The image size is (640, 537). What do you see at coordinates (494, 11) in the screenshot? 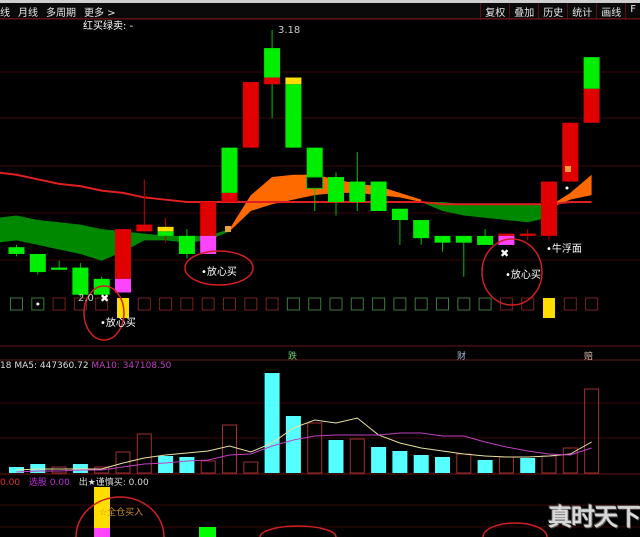
I see `restore-rights-button: 复权` at bounding box center [494, 11].